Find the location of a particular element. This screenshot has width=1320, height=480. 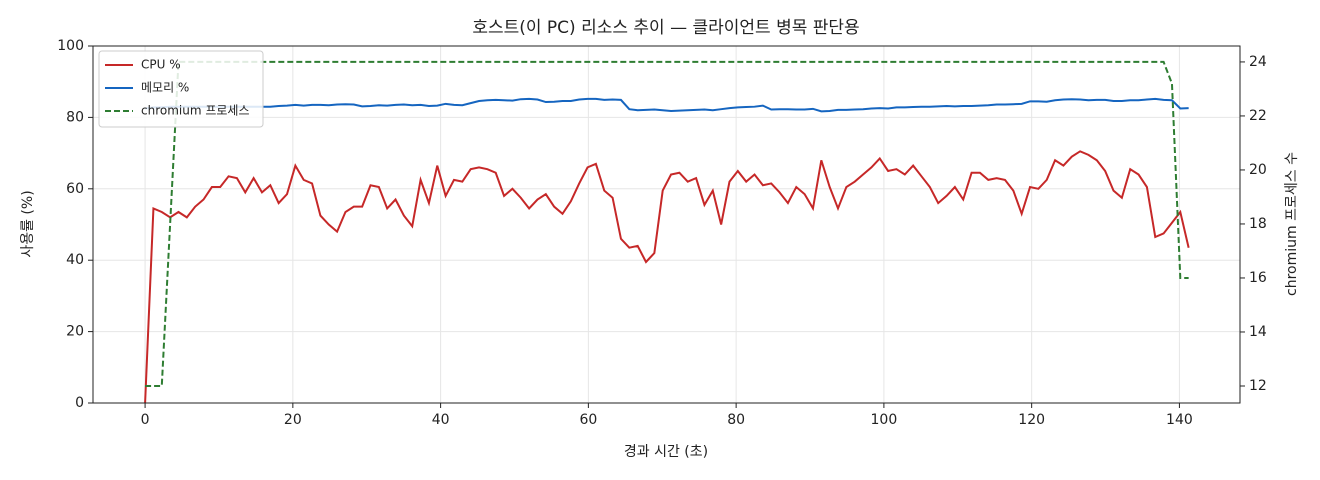

x-tick-label: 20 is located at coordinates (293, 420).